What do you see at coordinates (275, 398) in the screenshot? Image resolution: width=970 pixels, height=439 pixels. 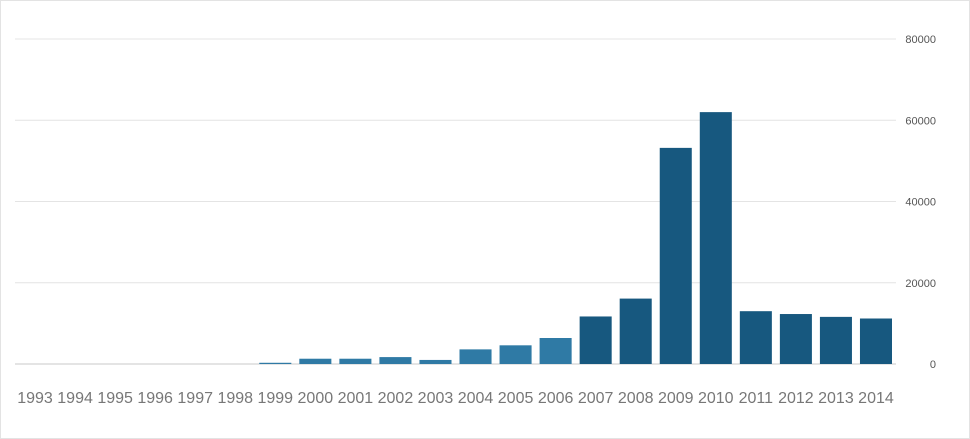 I see `x-tick-label: 1999` at bounding box center [275, 398].